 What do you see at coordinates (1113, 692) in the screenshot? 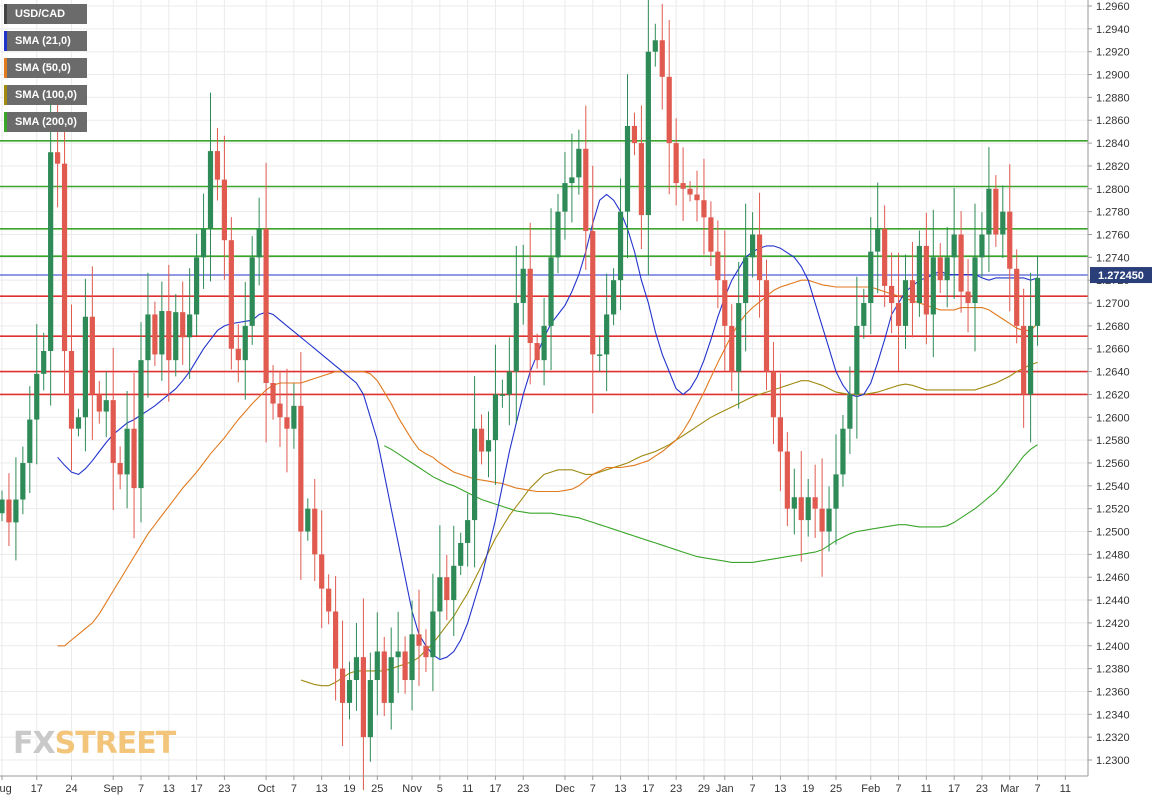
I see `y-tick-label: 1.2360` at bounding box center [1113, 692].